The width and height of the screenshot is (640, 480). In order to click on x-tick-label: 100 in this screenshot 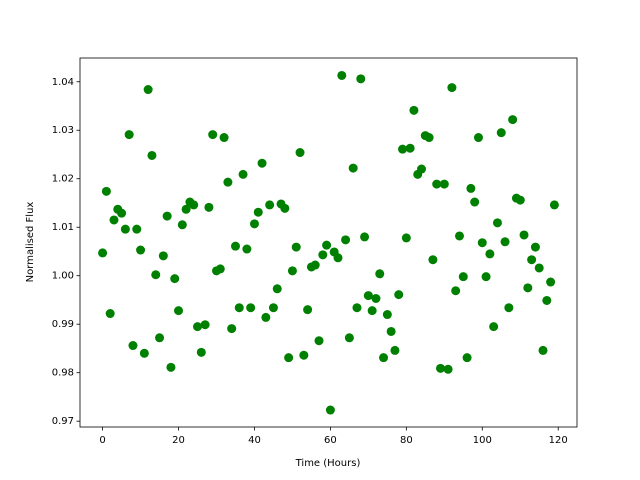, I will do `click(482, 440)`.